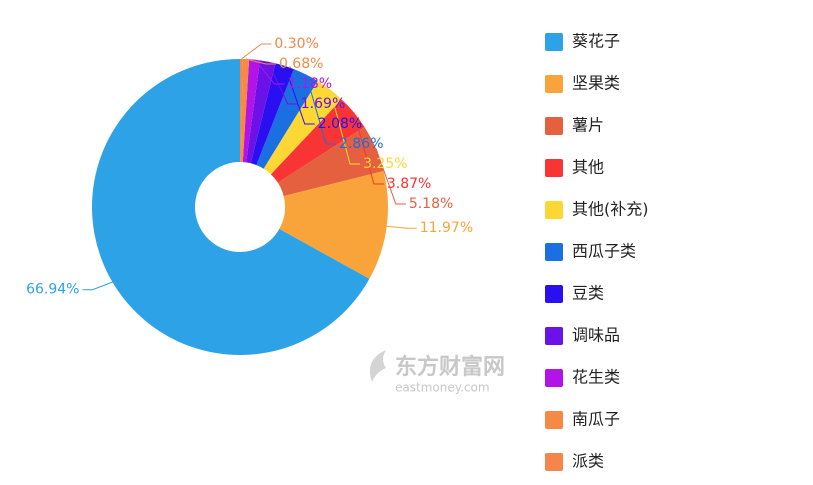  Describe the element at coordinates (596, 419) in the screenshot. I see `legend-label: 南瓜子` at that location.